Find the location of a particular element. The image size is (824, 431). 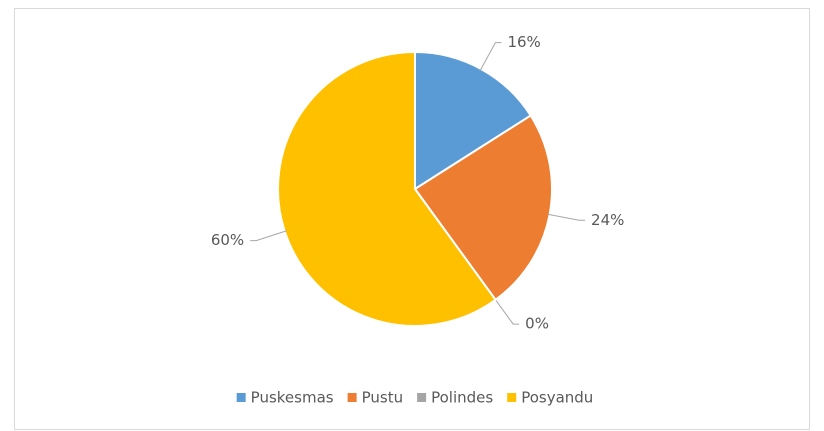

data-label: 60% is located at coordinates (227, 240).